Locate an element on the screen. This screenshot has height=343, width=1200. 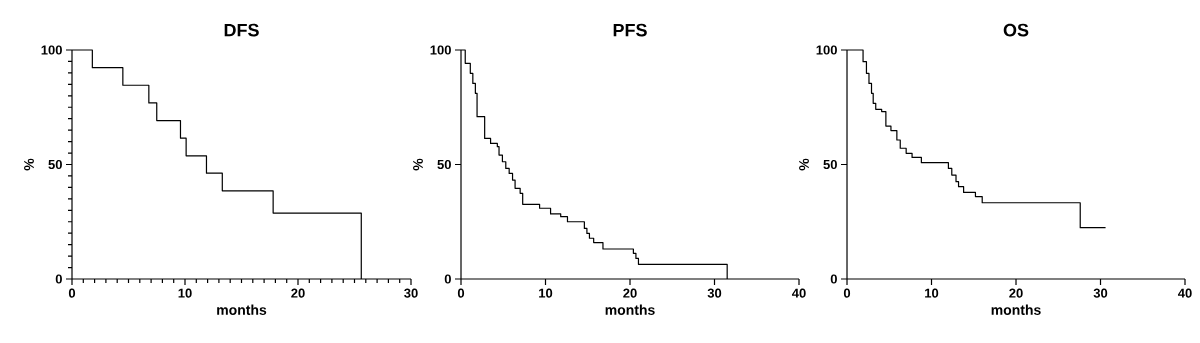
chart-title: PFS is located at coordinates (630, 30).